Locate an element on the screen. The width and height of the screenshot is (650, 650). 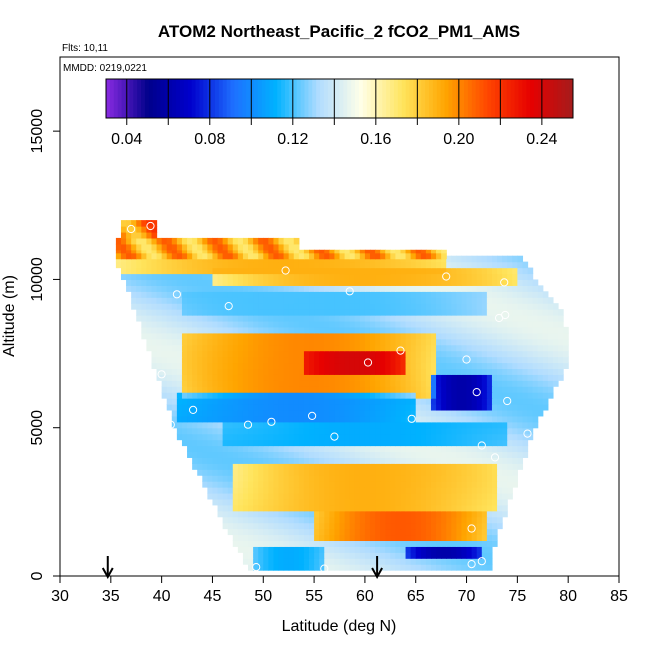
x-tick-label: 75 is located at coordinates (517, 596).